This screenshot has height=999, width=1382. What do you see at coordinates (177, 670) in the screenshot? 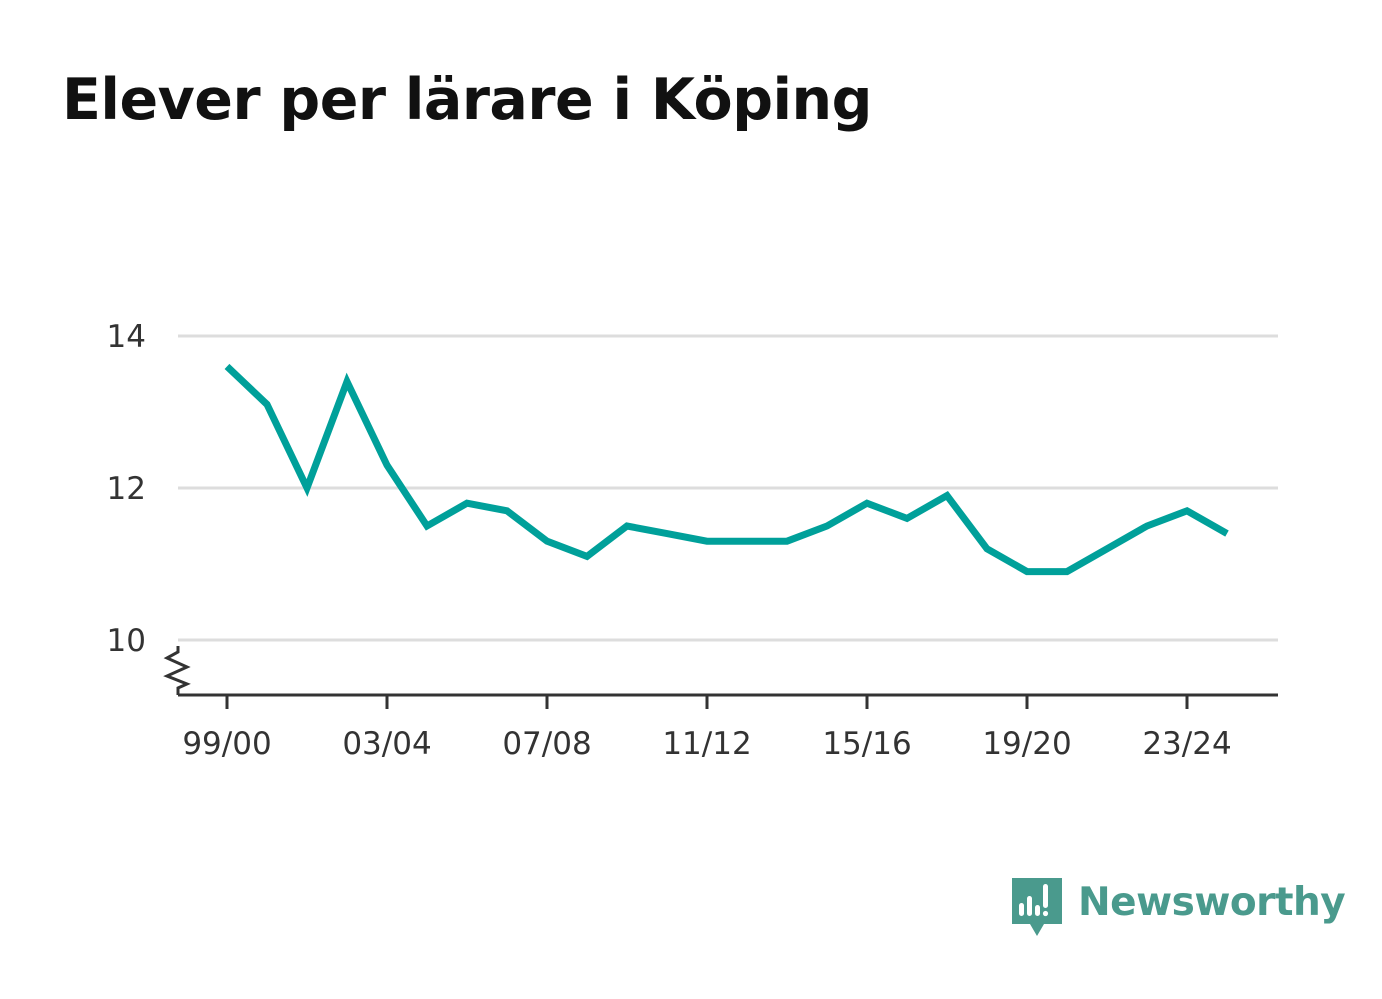
I see `y-axis-break` at bounding box center [177, 670].